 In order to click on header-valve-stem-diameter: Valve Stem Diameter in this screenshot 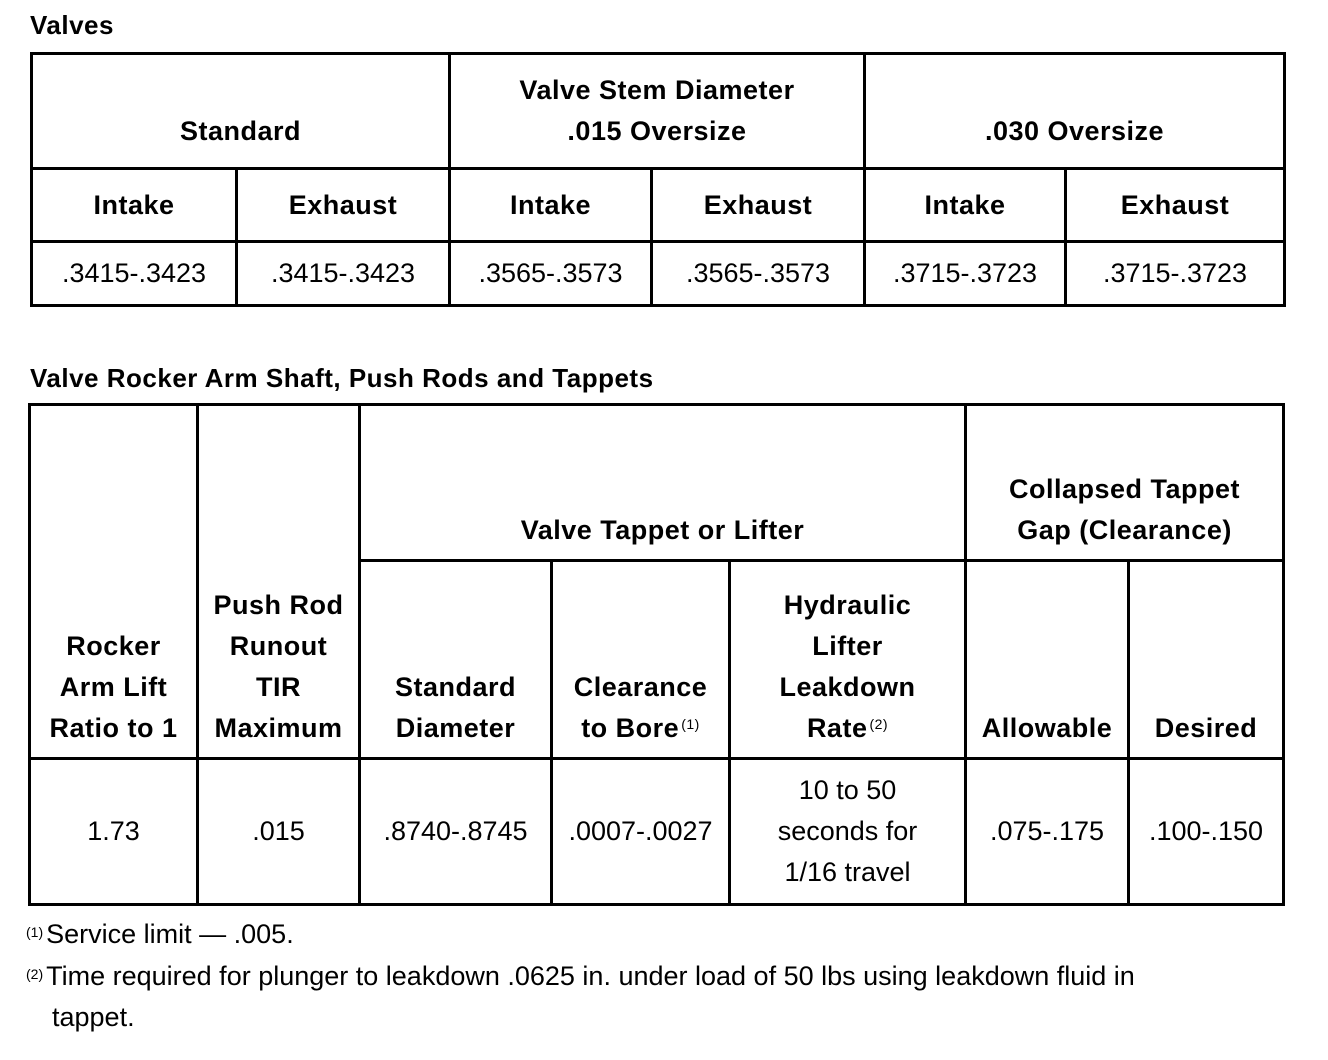, I will do `click(657, 90)`.